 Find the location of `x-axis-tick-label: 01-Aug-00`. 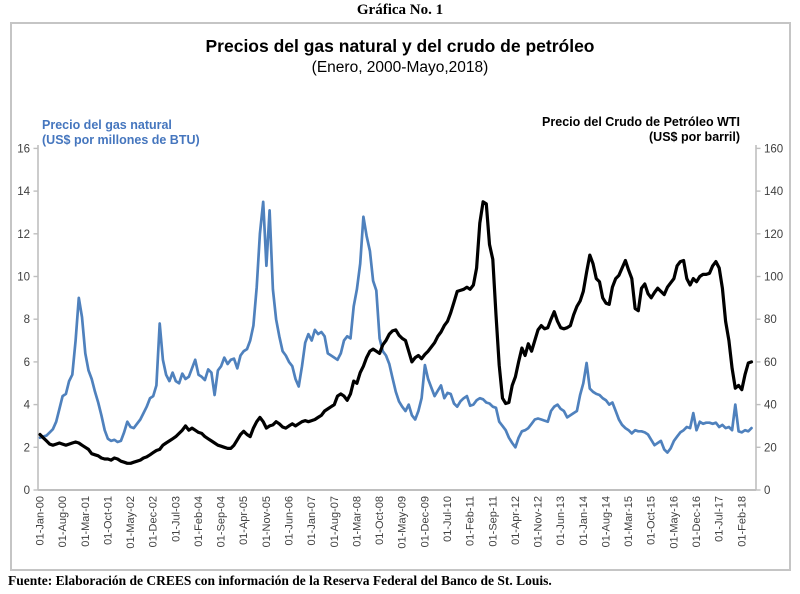

x-axis-tick-label: 01-Aug-00 is located at coordinates (63, 521).